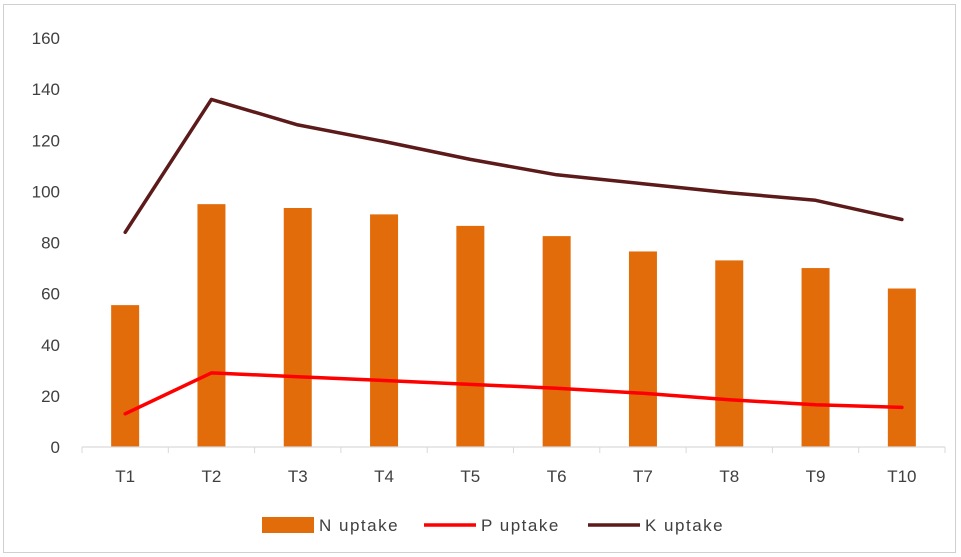 This screenshot has width=961, height=557. What do you see at coordinates (729, 476) in the screenshot?
I see `x-tick-label: T8` at bounding box center [729, 476].